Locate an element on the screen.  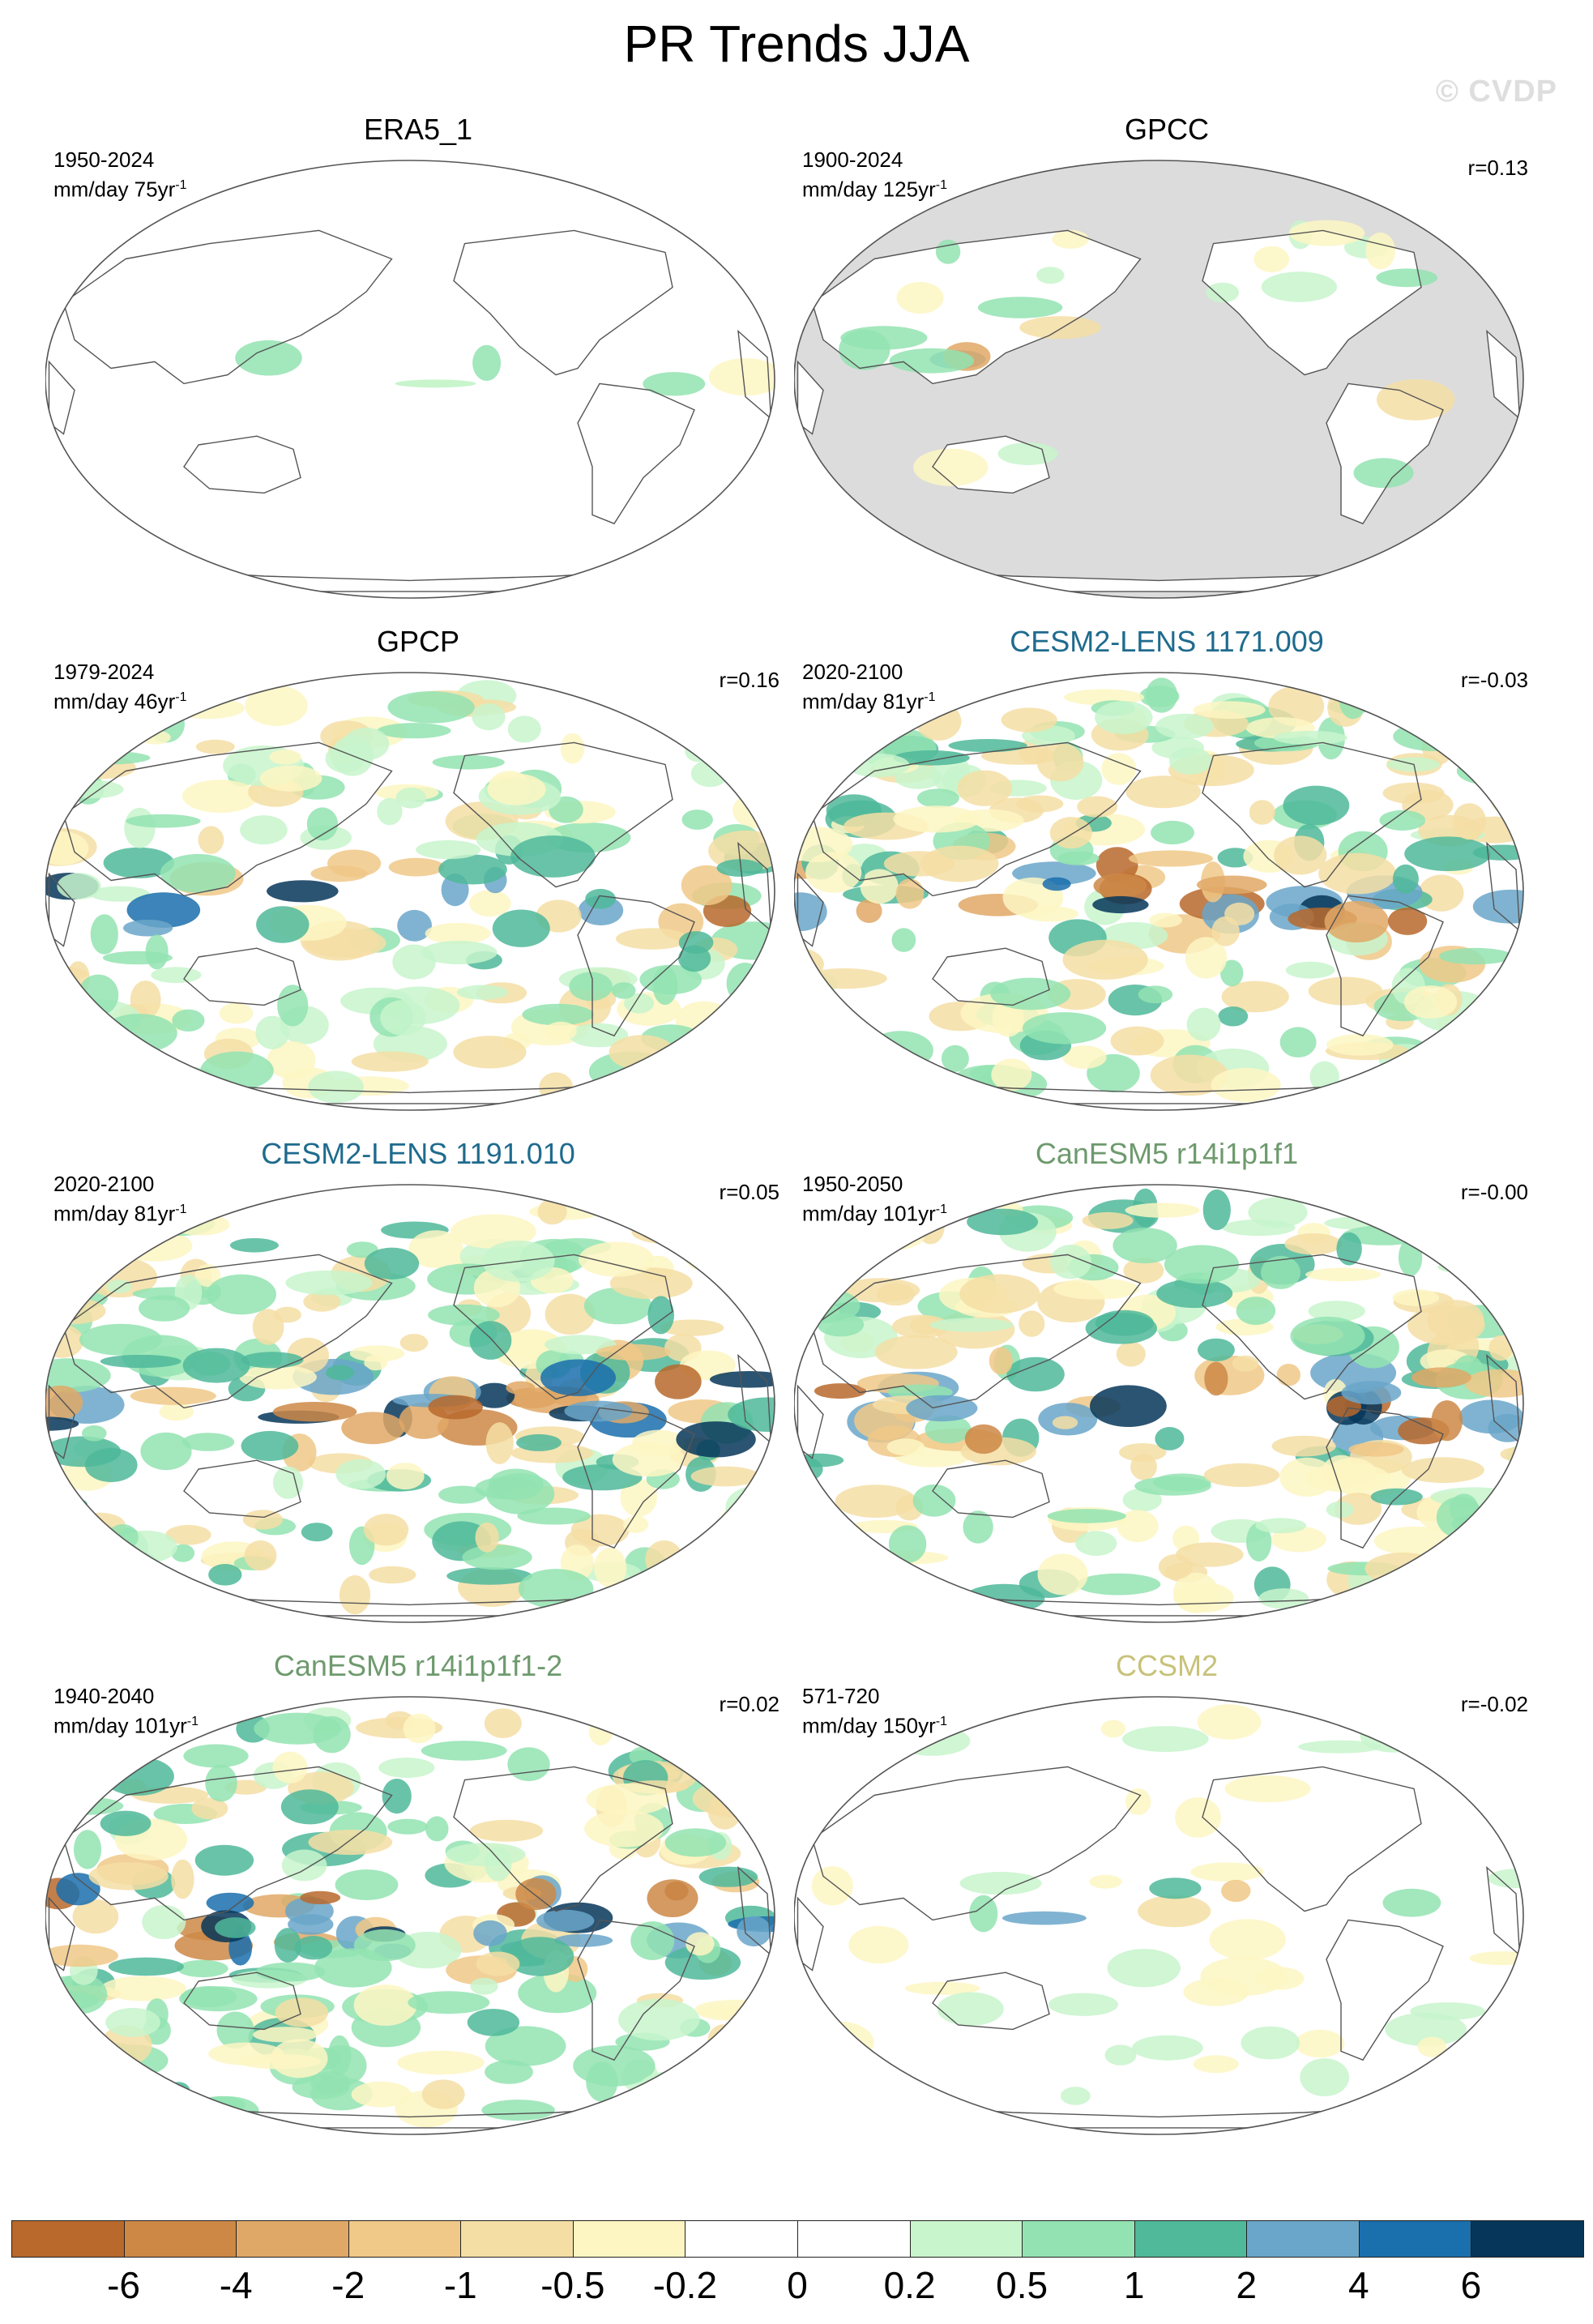
map-canesm5 is located at coordinates (1159, 1403).